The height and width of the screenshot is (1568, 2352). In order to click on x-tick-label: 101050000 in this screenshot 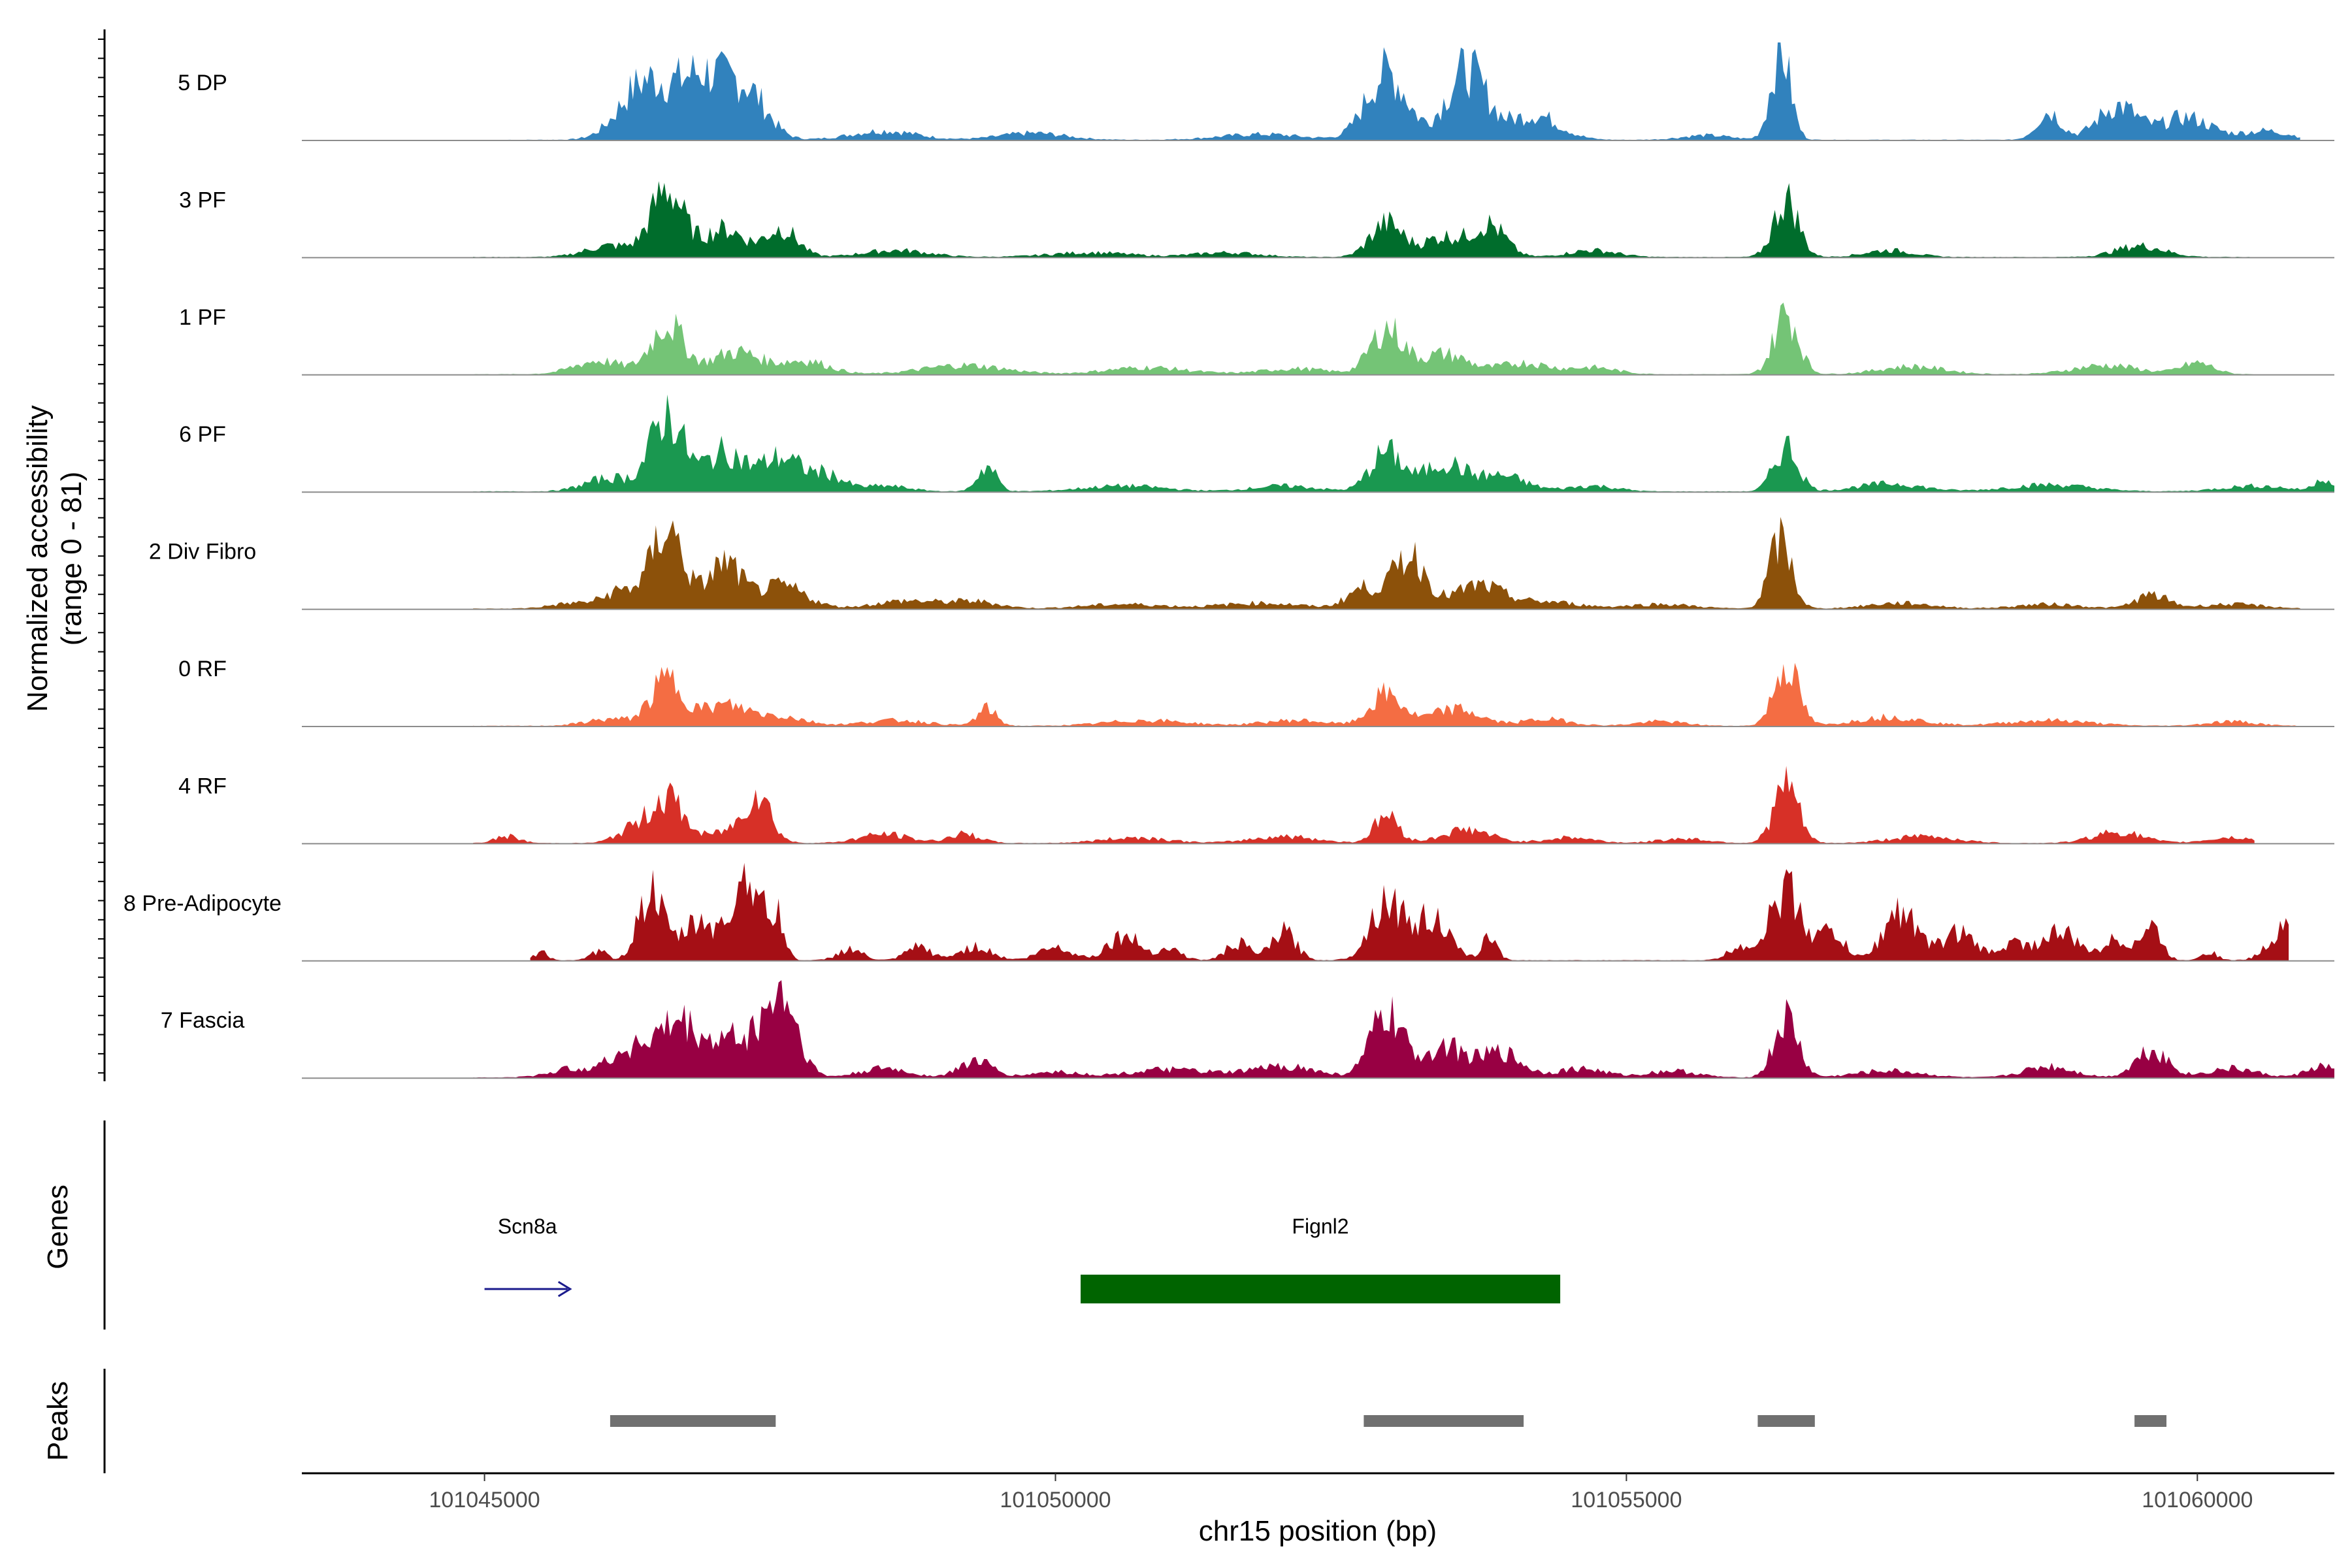, I will do `click(1055, 1500)`.